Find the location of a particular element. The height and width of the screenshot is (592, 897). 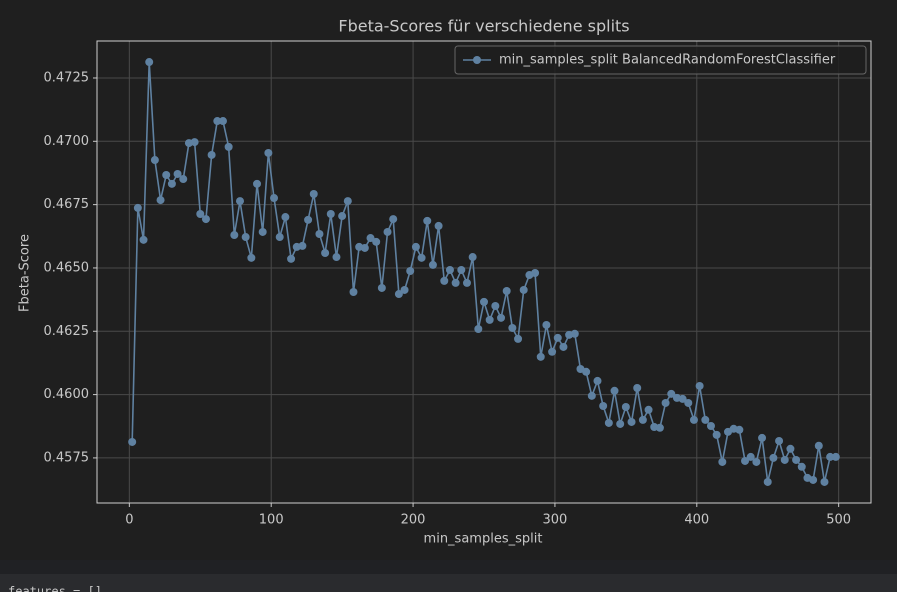

x-tick-label: 500 is located at coordinates (838, 520).